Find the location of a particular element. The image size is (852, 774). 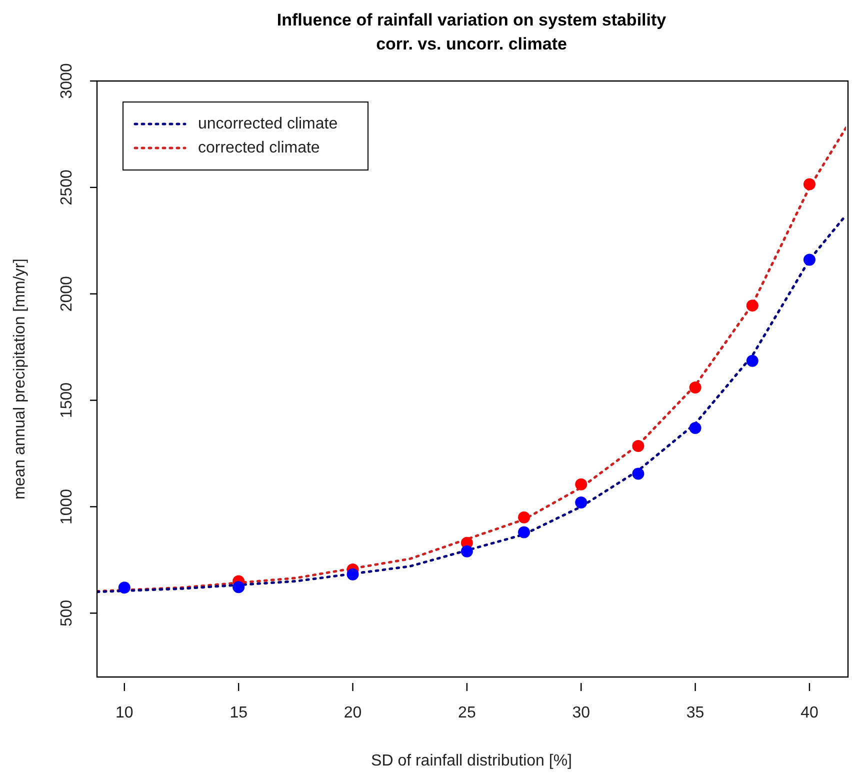

x-tick-label: 20 is located at coordinates (353, 713).